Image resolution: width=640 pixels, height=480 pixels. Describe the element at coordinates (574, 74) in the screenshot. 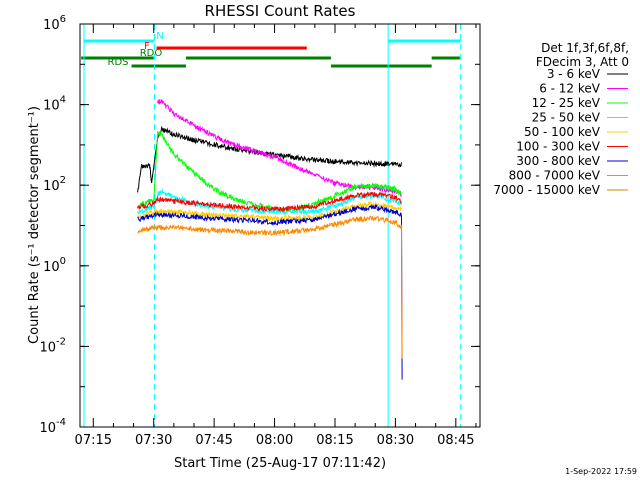

I see `legend-entry-label: 3 - 6 keV` at that location.